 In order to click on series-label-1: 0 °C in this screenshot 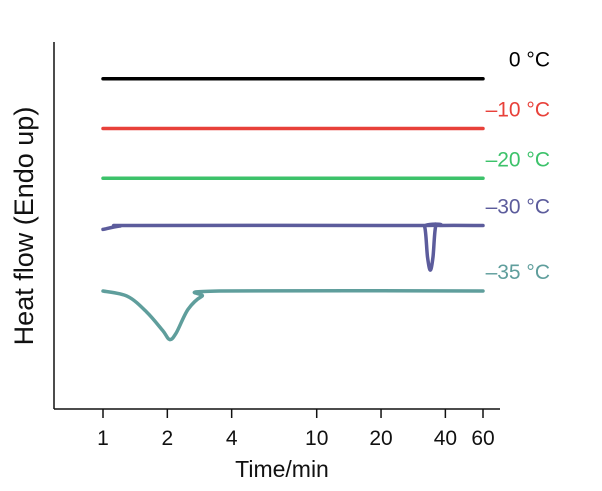, I will do `click(529, 60)`.